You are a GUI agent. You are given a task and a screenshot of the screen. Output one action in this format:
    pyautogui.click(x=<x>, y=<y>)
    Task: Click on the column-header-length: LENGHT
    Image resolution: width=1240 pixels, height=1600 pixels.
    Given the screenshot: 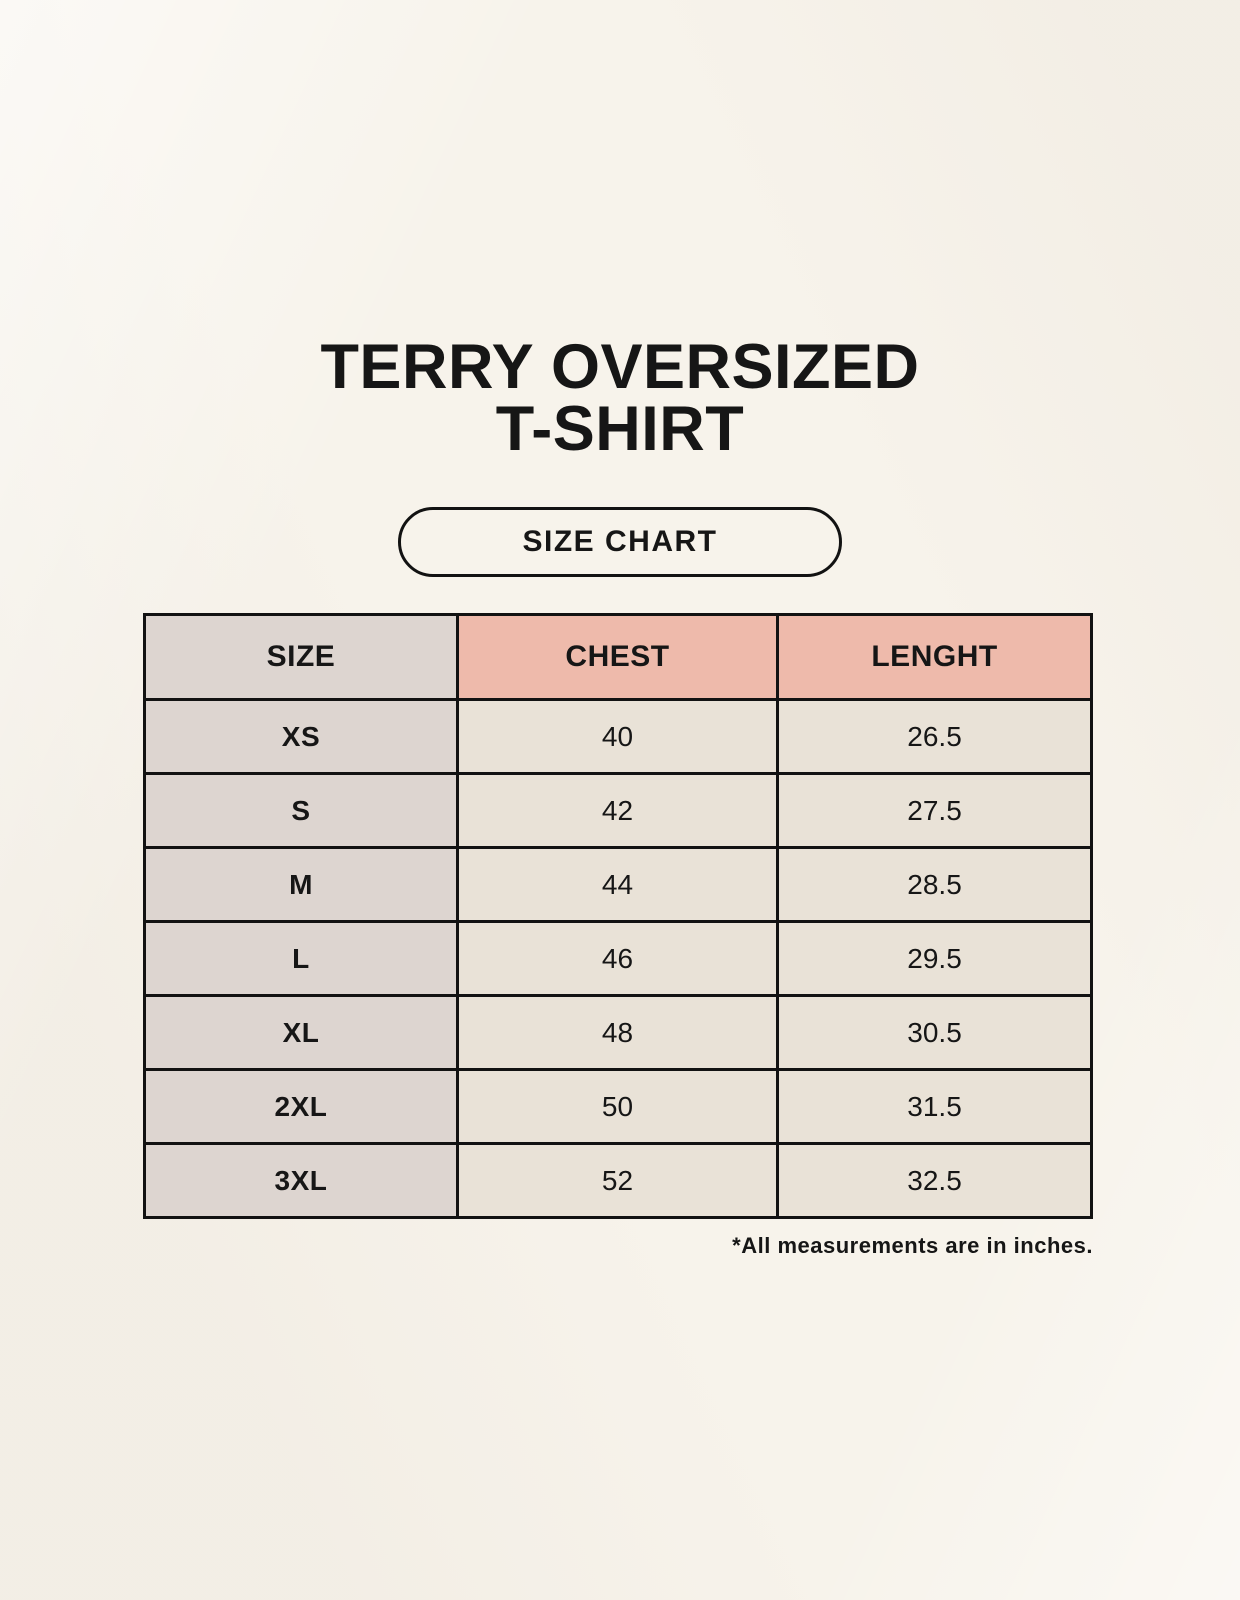 What is the action you would take?
    pyautogui.click(x=934, y=657)
    